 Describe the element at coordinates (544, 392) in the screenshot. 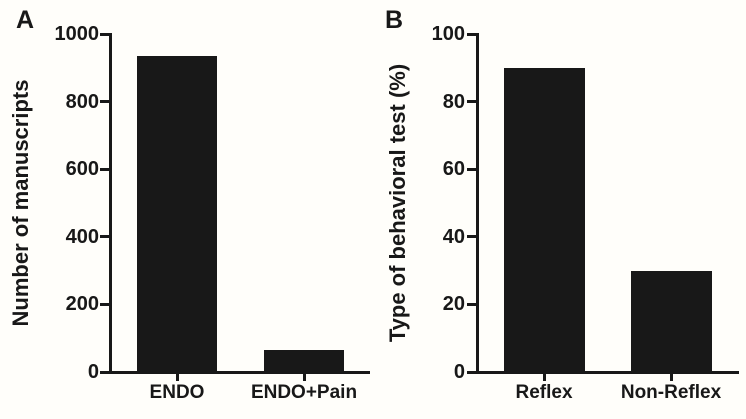

I see `x-category-label: Reflex` at that location.